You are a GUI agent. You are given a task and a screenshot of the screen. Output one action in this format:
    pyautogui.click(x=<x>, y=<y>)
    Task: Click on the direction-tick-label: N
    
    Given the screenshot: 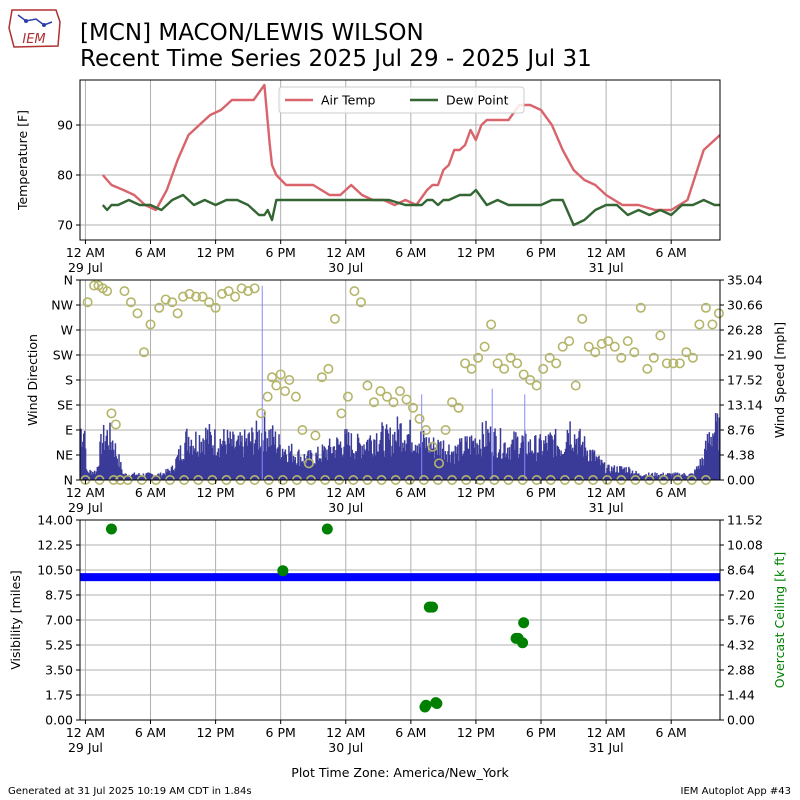 What is the action you would take?
    pyautogui.click(x=68, y=480)
    